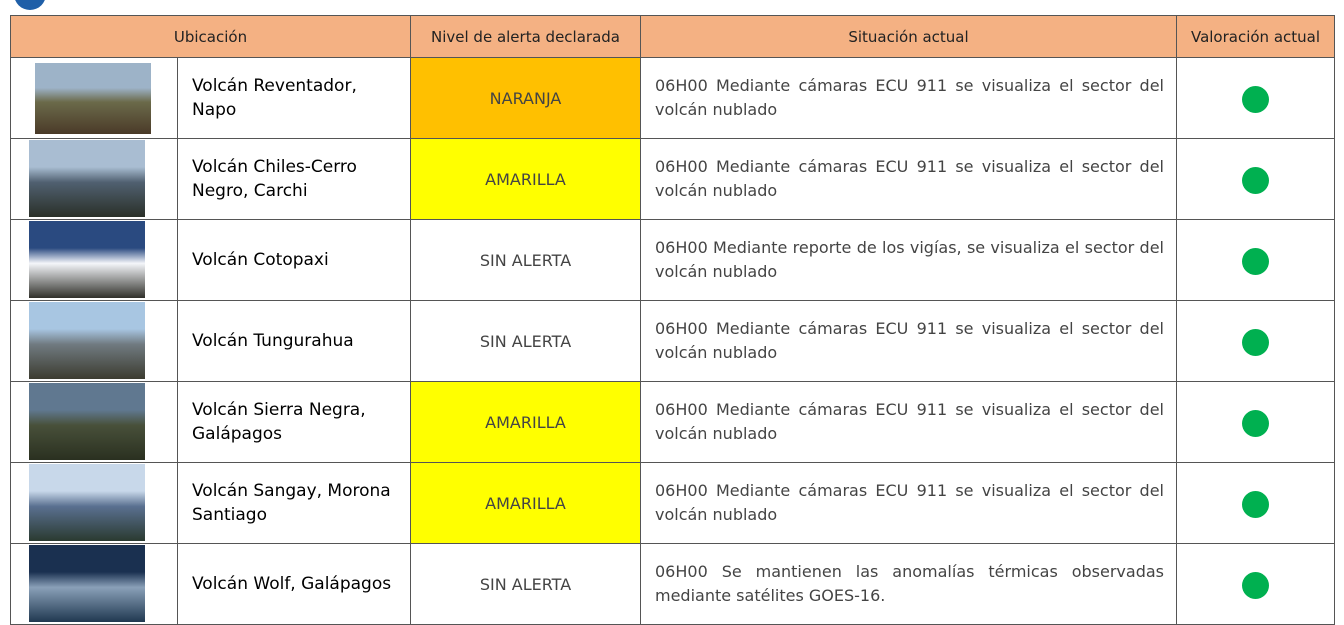  What do you see at coordinates (525, 36) in the screenshot?
I see `header-cell: Nivel de alerta declarada` at bounding box center [525, 36].